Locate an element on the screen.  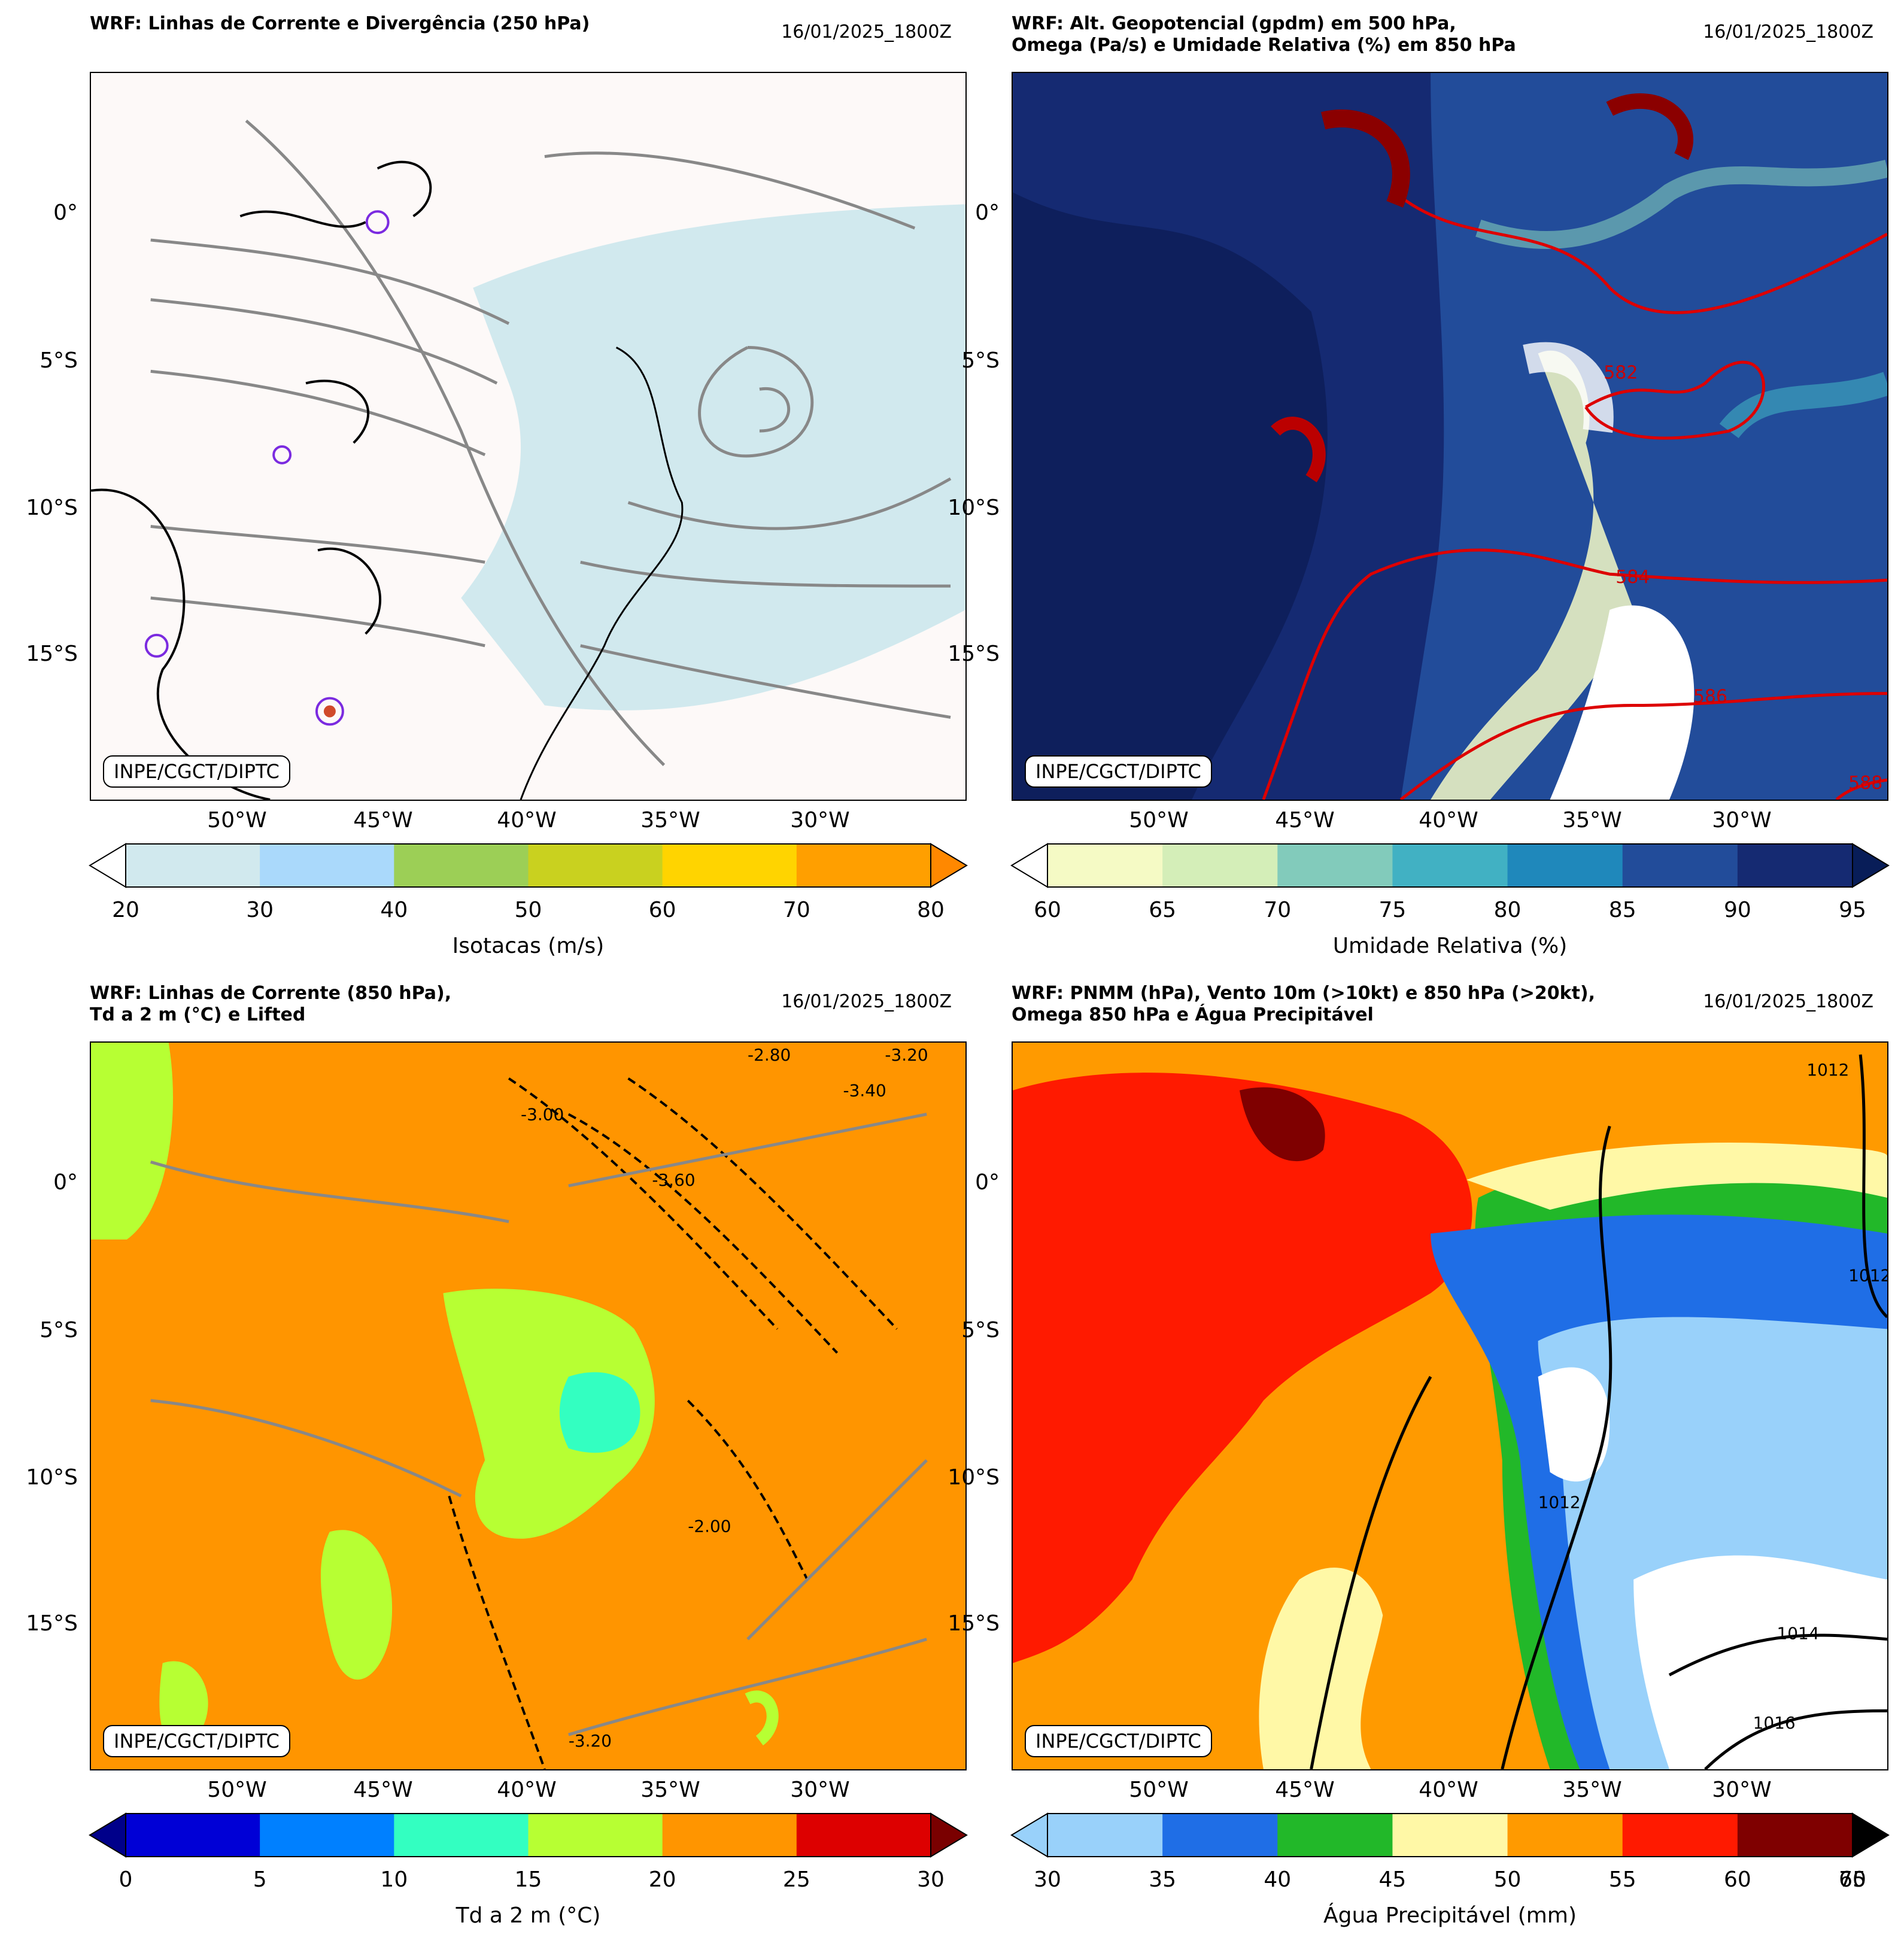
contour-label: 1016 is located at coordinates (1775, 1723).